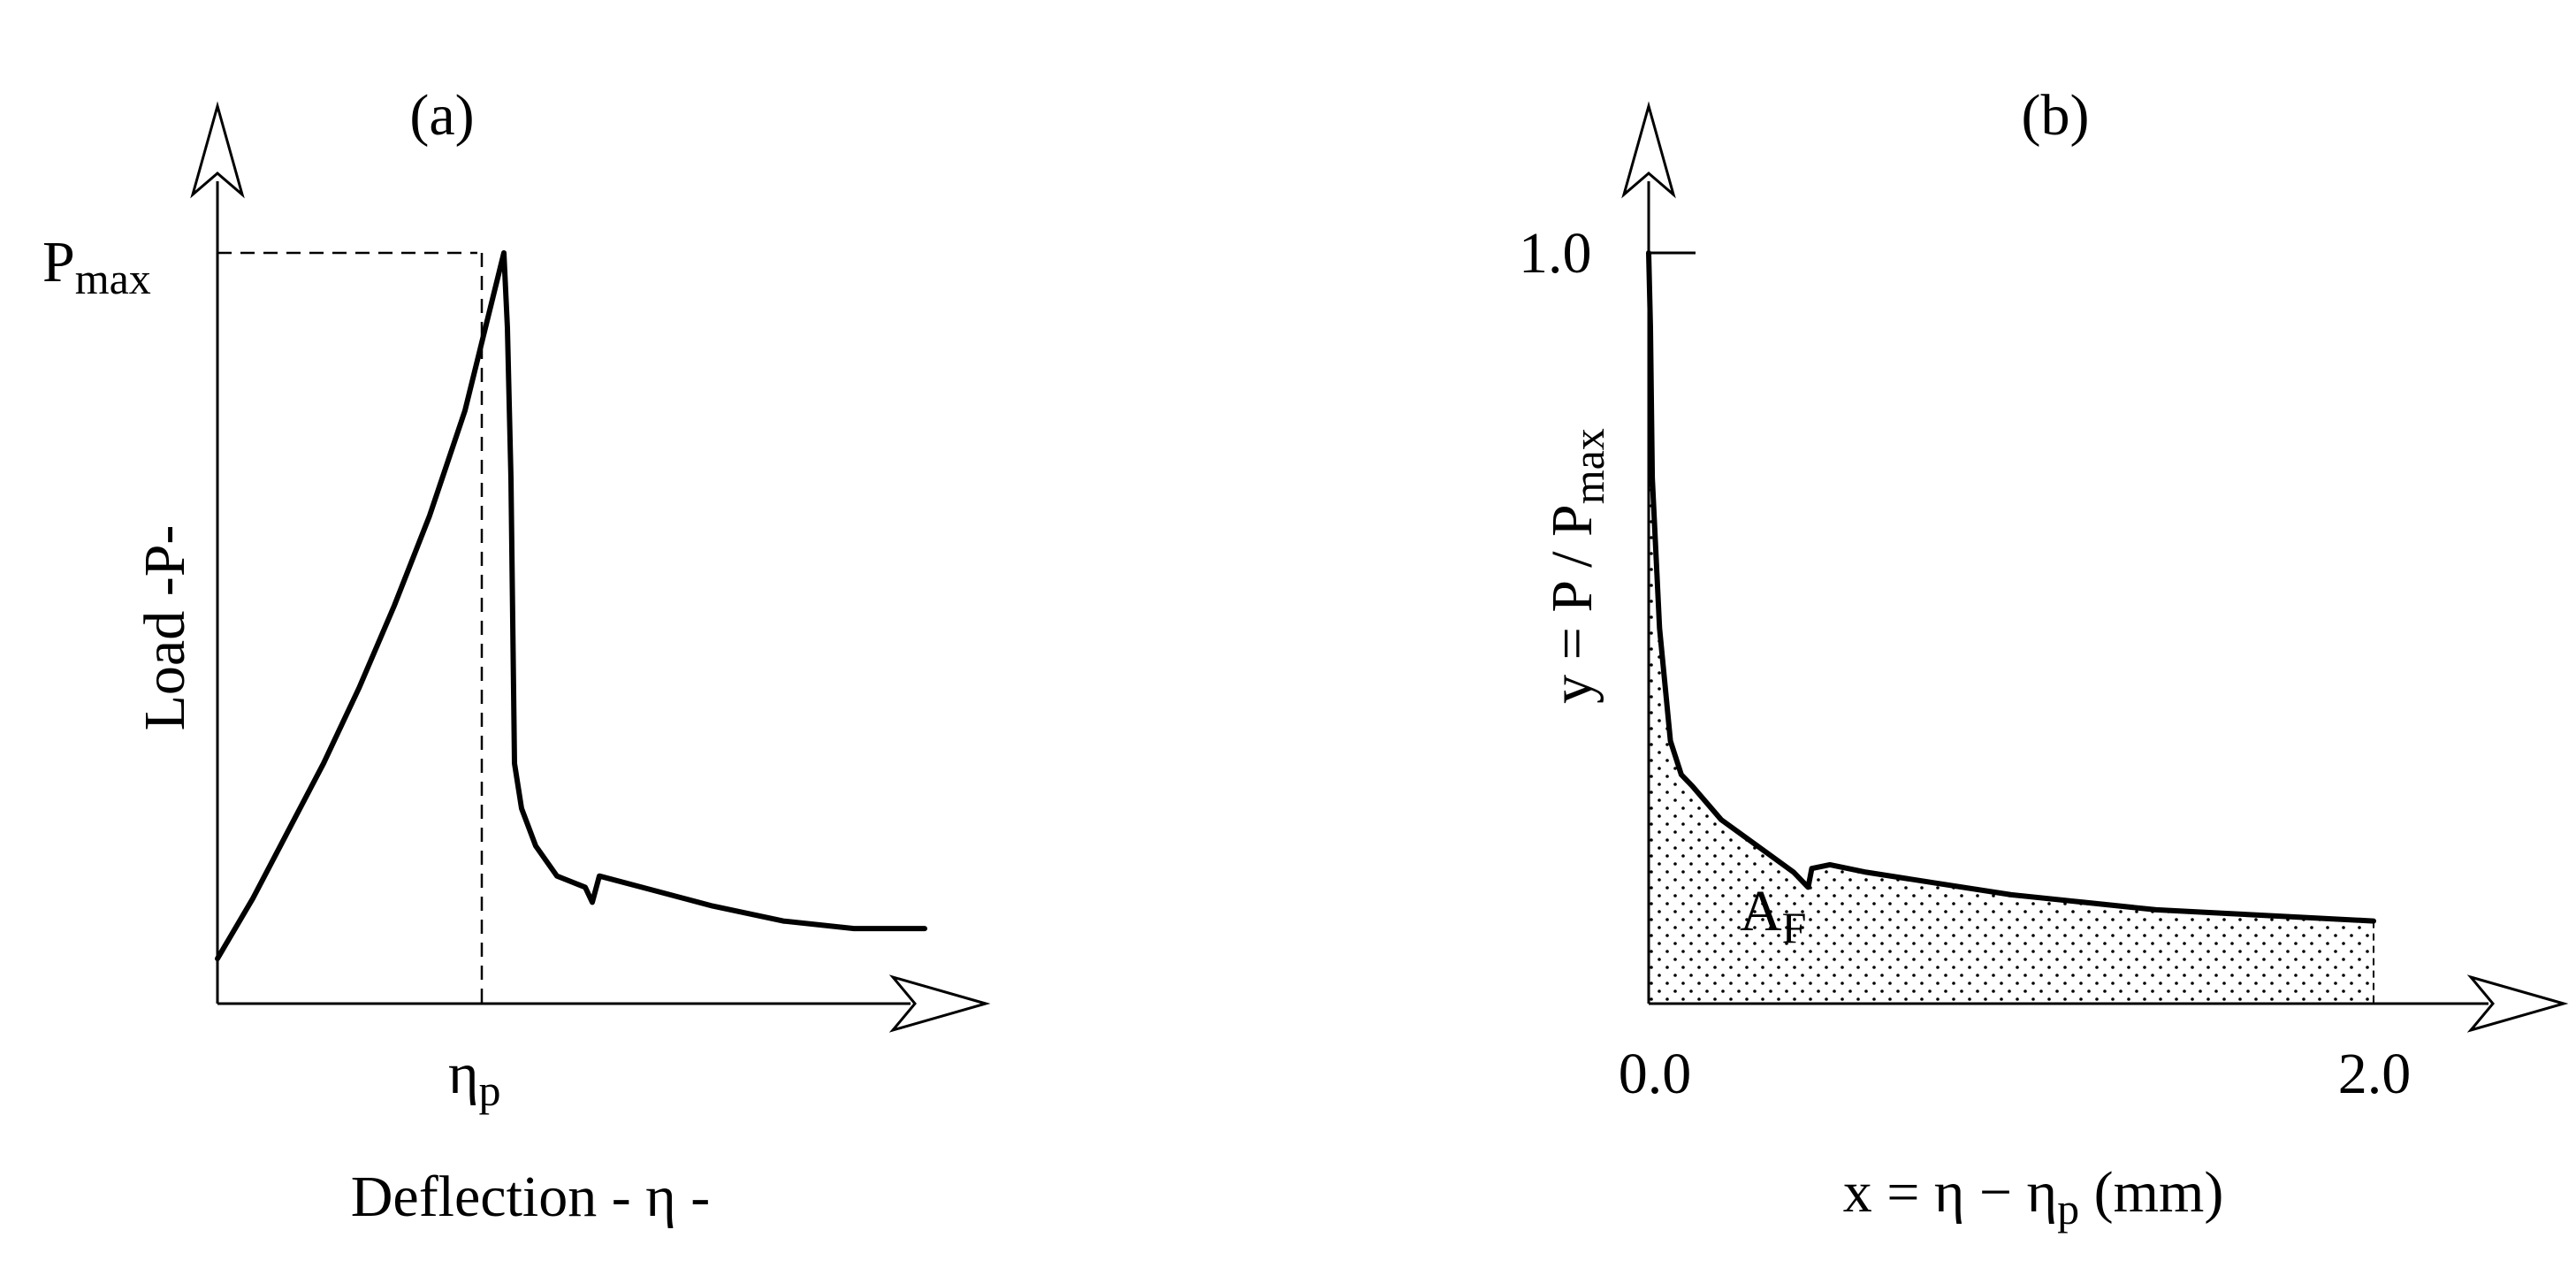 The width and height of the screenshot is (2576, 1268). I want to click on panel-b-label: (b), so click(2056, 116).